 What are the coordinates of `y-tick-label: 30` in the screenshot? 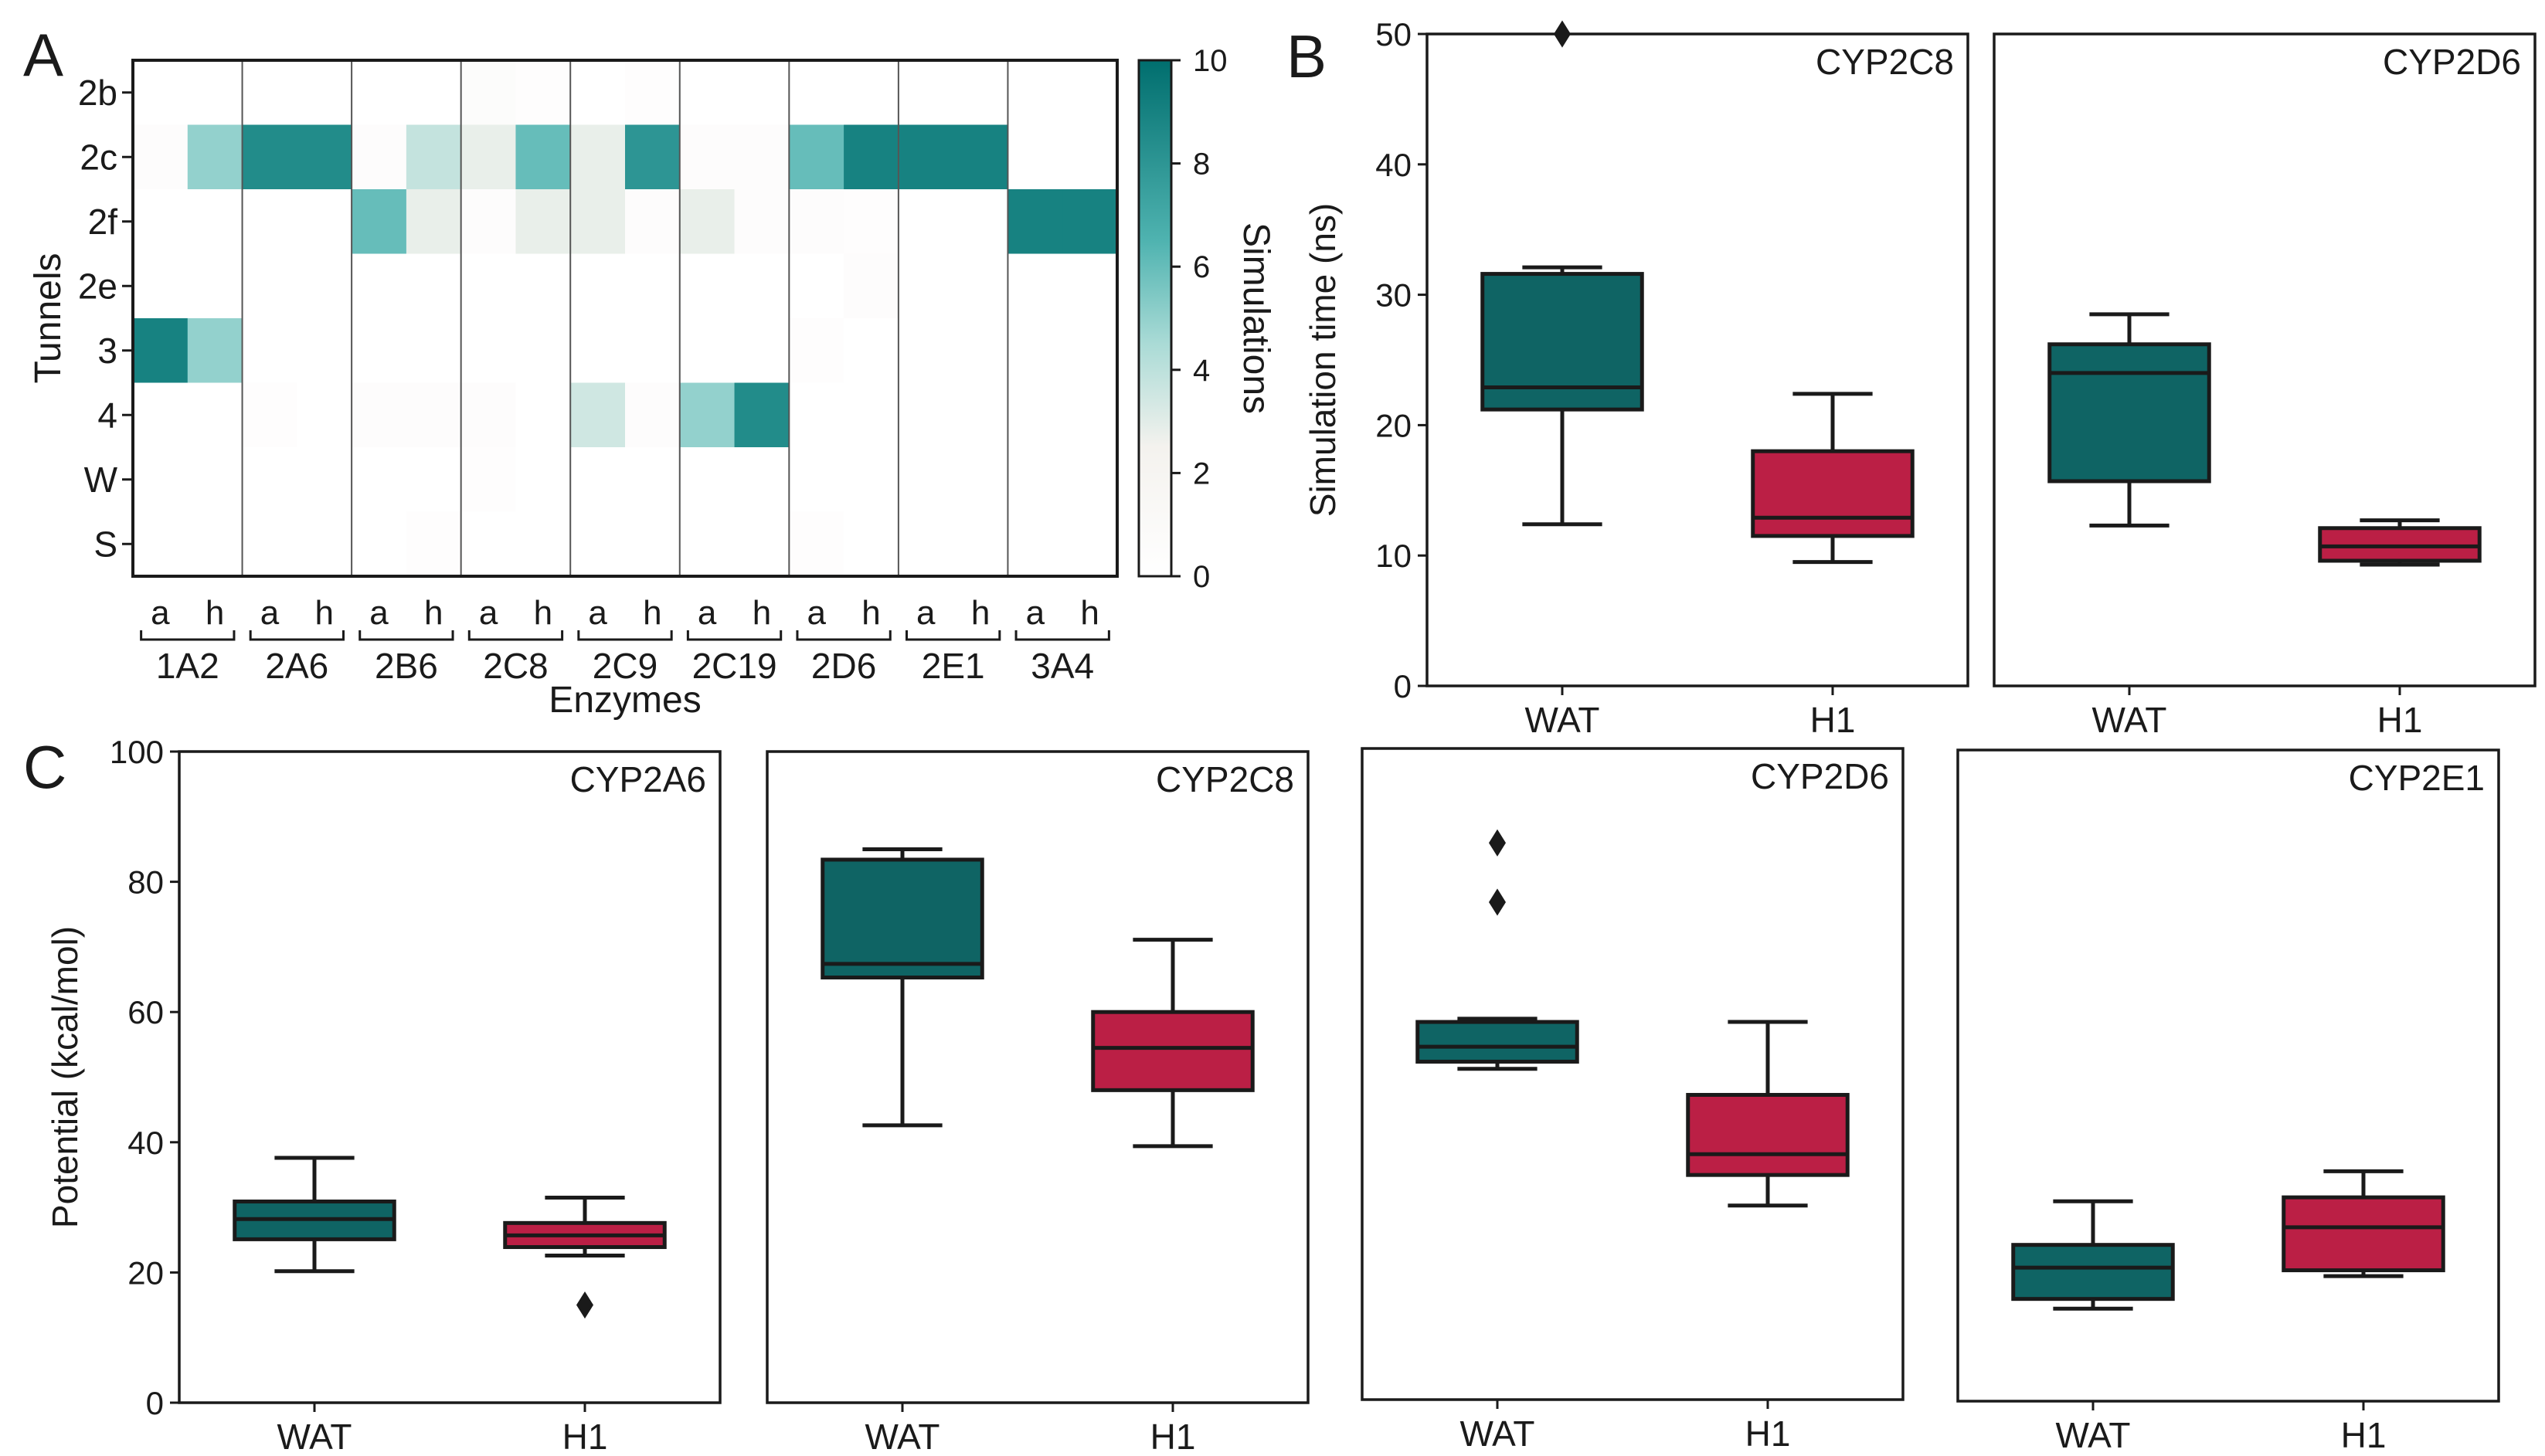 It's located at (1393, 295).